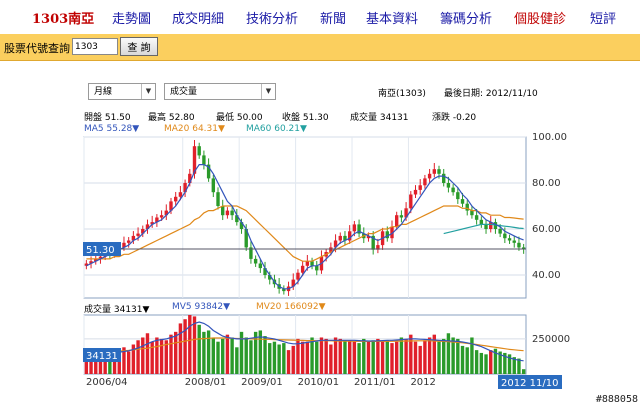 The width and height of the screenshot is (640, 407). Describe the element at coordinates (100, 250) in the screenshot. I see `last-price-label: 51.30` at that location.